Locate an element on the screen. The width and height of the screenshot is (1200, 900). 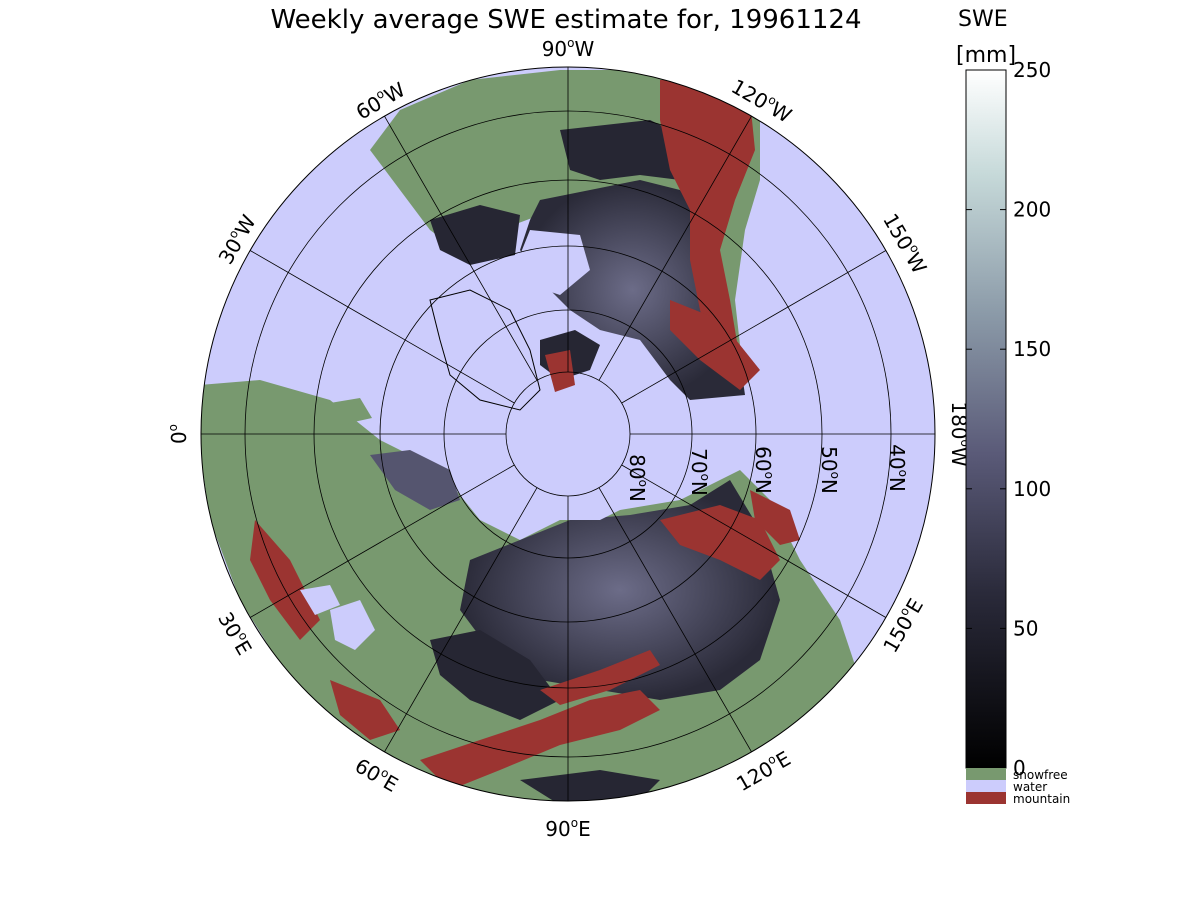
colorbar-label-units: [mm] is located at coordinates (986, 55).